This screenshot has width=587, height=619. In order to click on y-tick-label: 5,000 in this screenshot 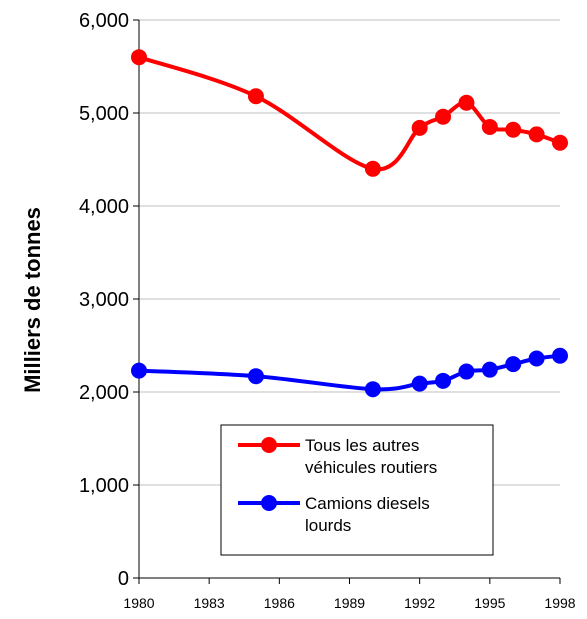, I will do `click(104, 114)`.